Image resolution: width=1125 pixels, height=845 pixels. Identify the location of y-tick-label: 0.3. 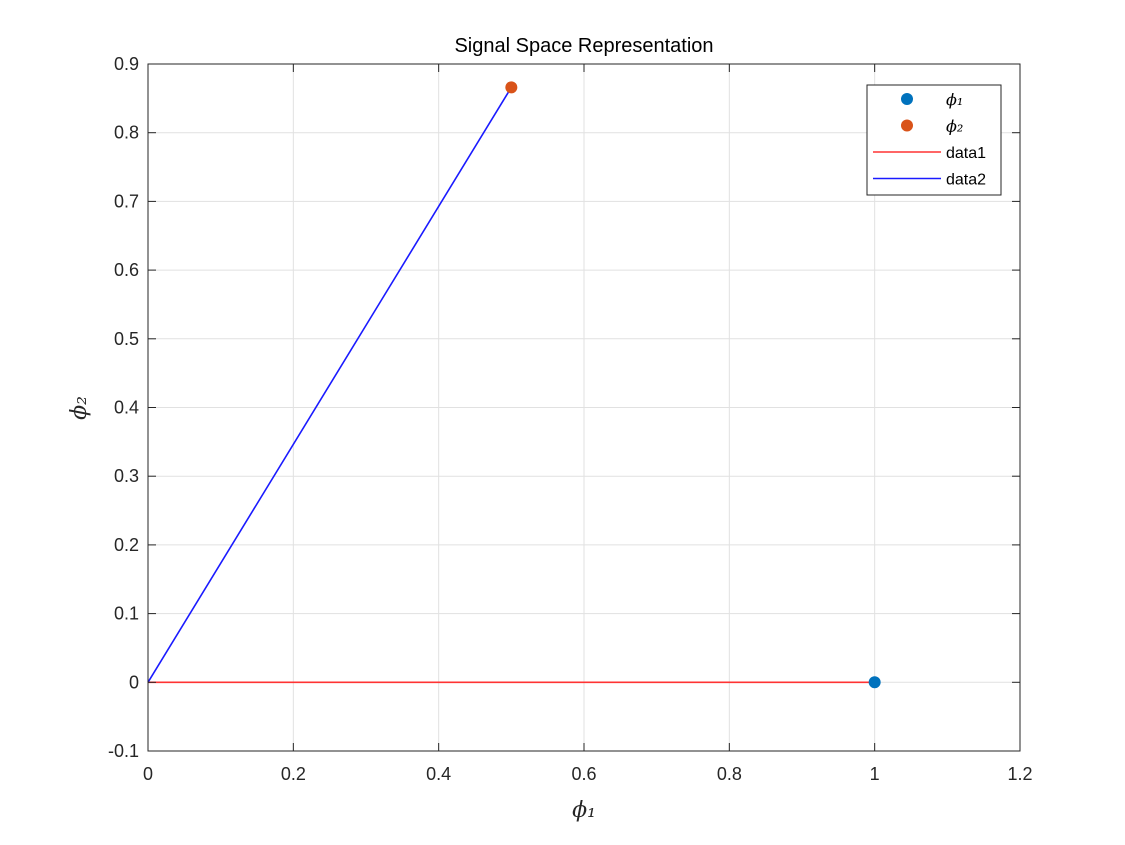
(126, 476).